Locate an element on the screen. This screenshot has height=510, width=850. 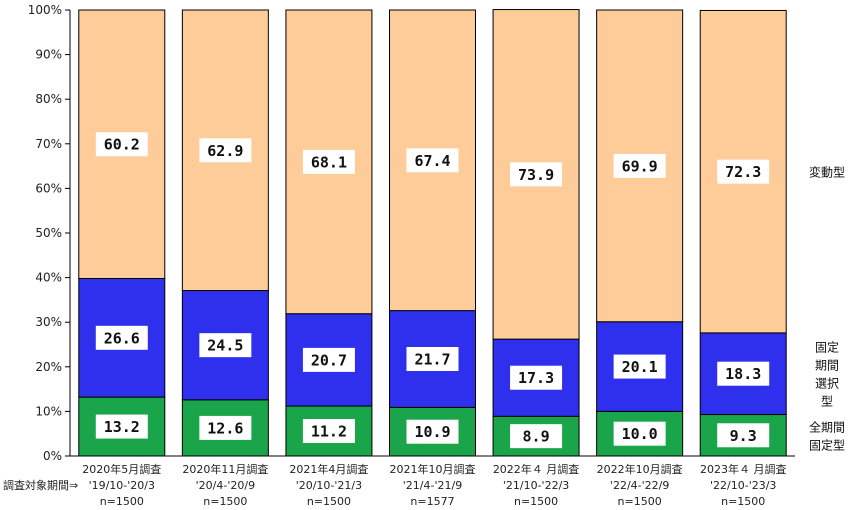
data-label: 72.3 is located at coordinates (743, 172).